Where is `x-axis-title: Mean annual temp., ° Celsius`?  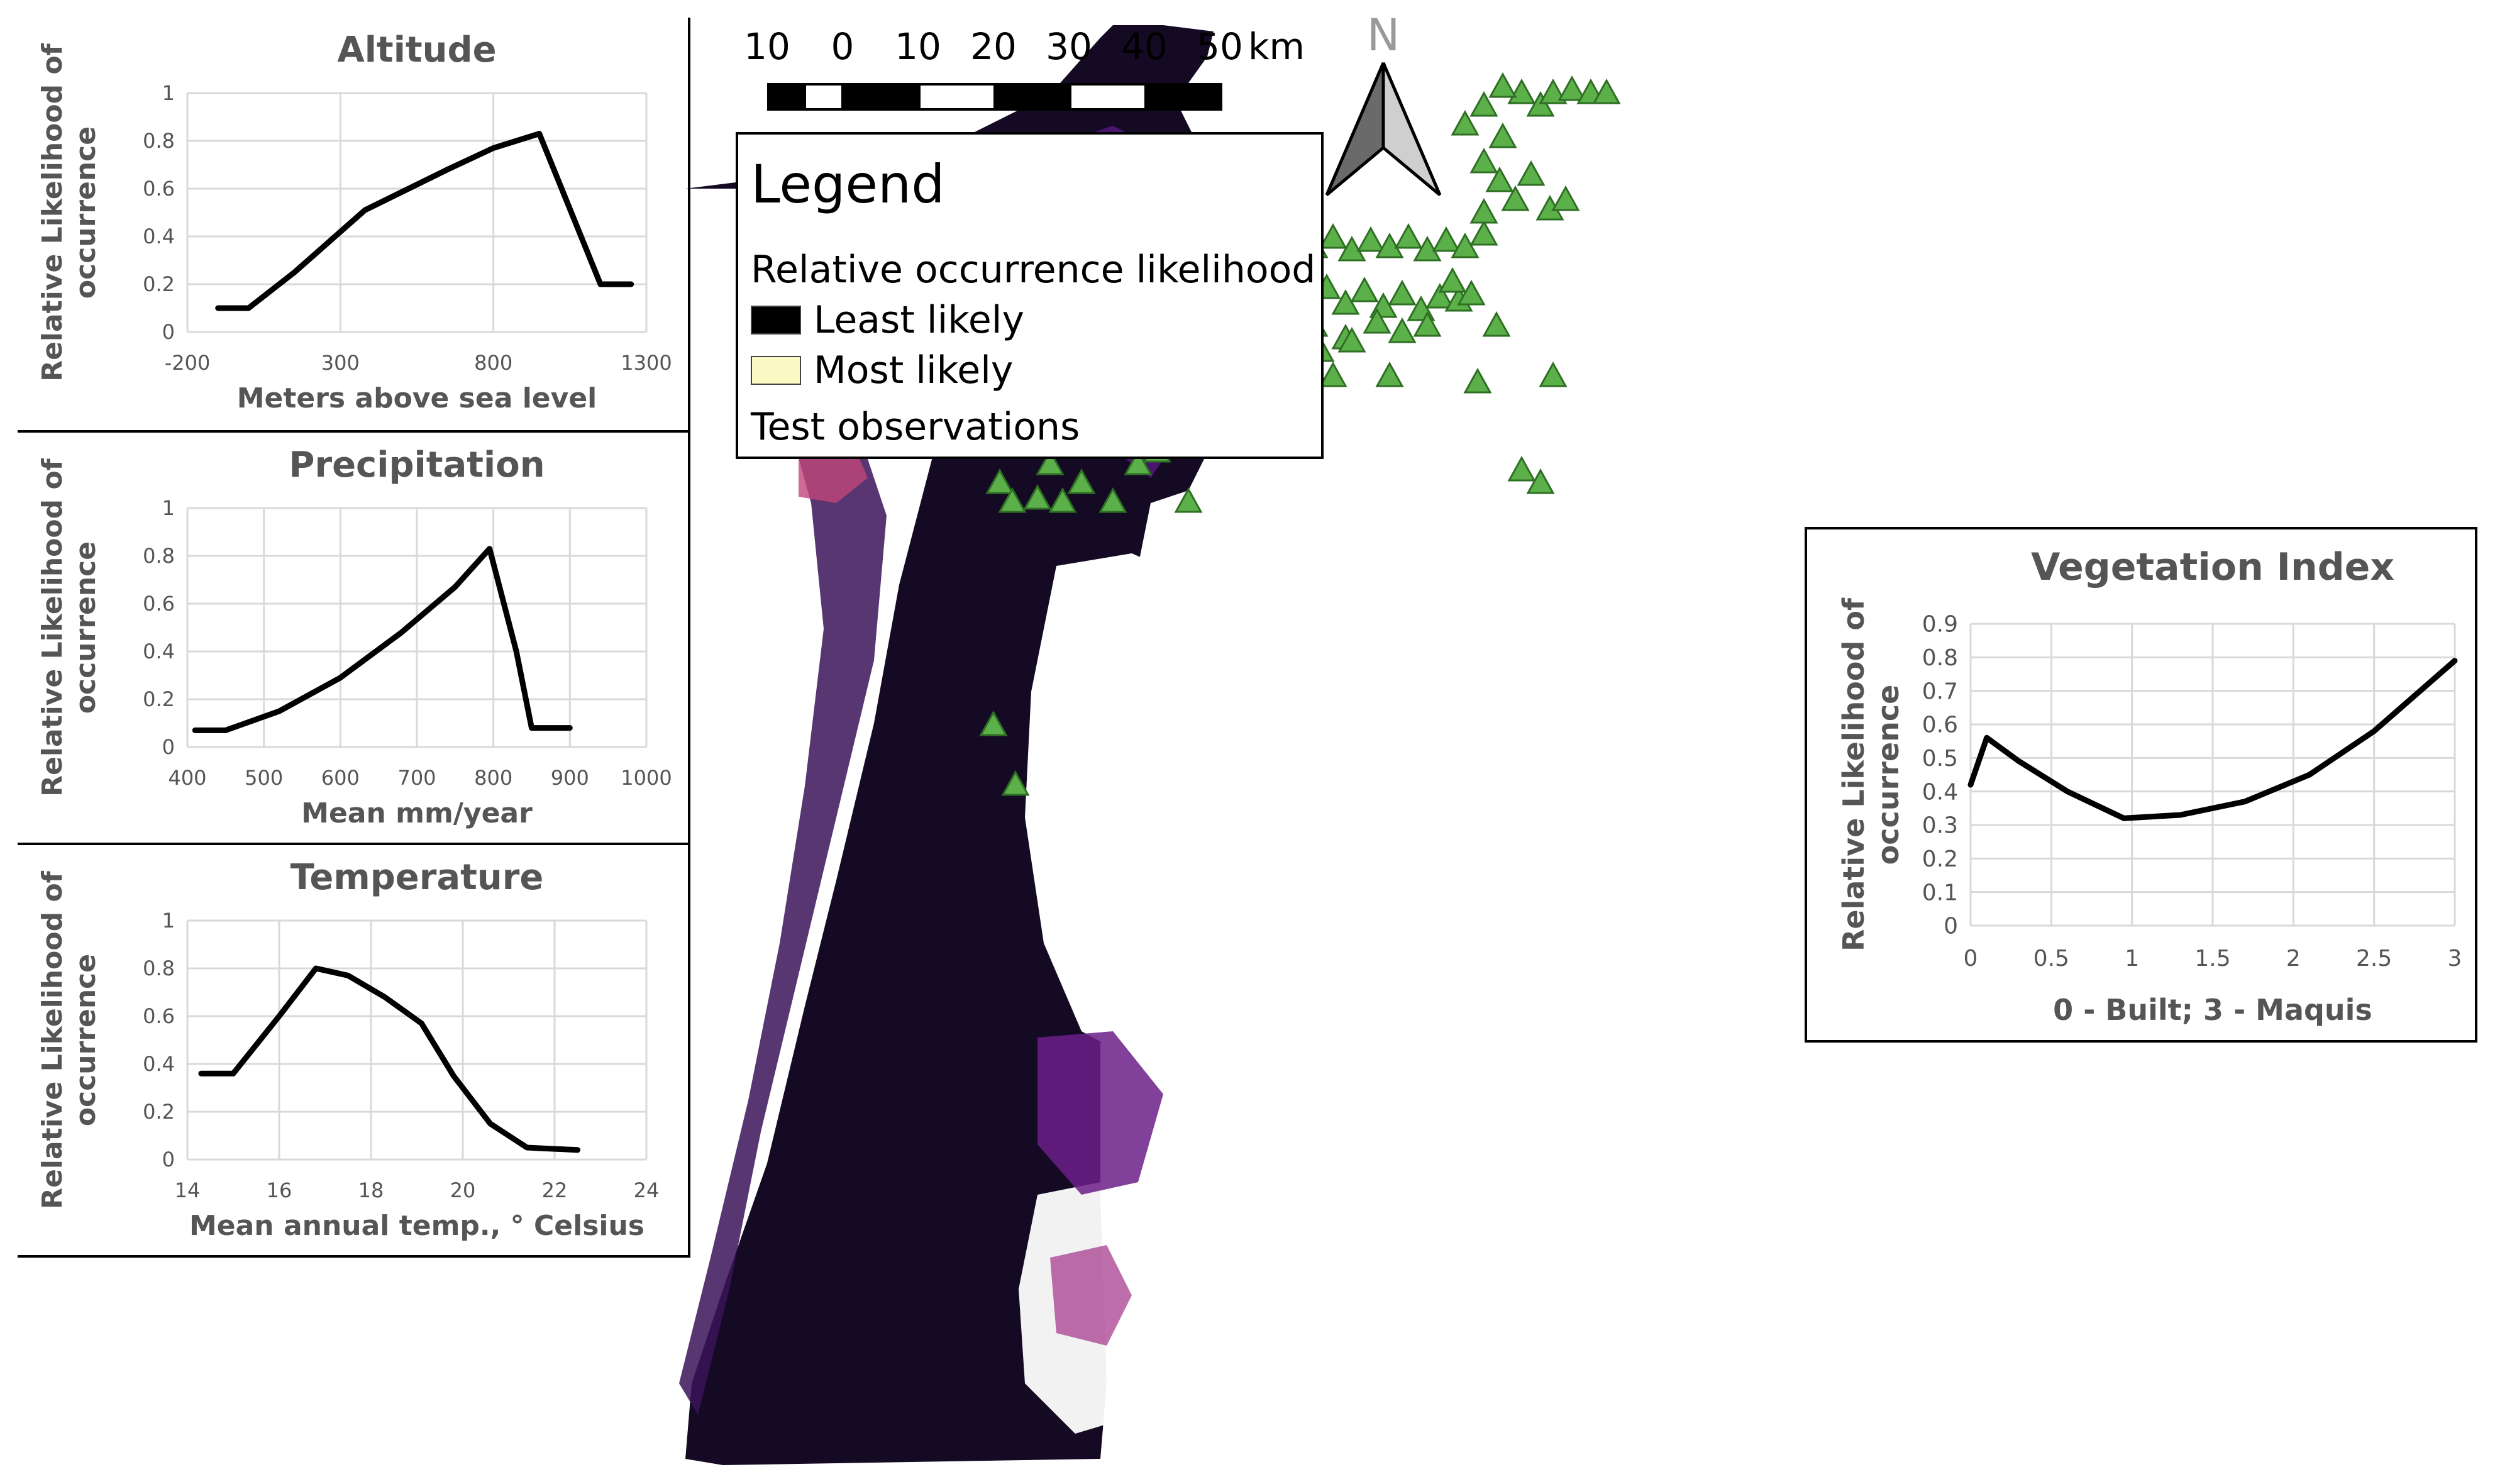
x-axis-title: Mean annual temp., ° Celsius is located at coordinates (416, 1226).